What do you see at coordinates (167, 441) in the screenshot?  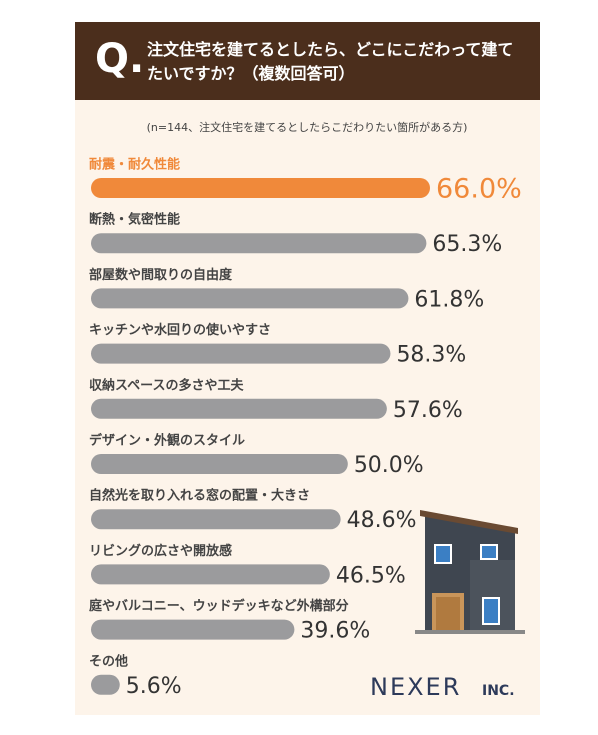 I see `category-label: デザイン・外観のスタイル` at bounding box center [167, 441].